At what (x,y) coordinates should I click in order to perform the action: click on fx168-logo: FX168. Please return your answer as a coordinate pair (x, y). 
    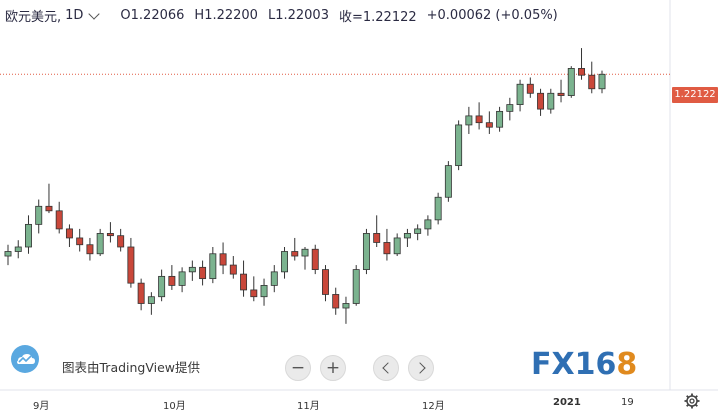
    Looking at the image, I should click on (584, 364).